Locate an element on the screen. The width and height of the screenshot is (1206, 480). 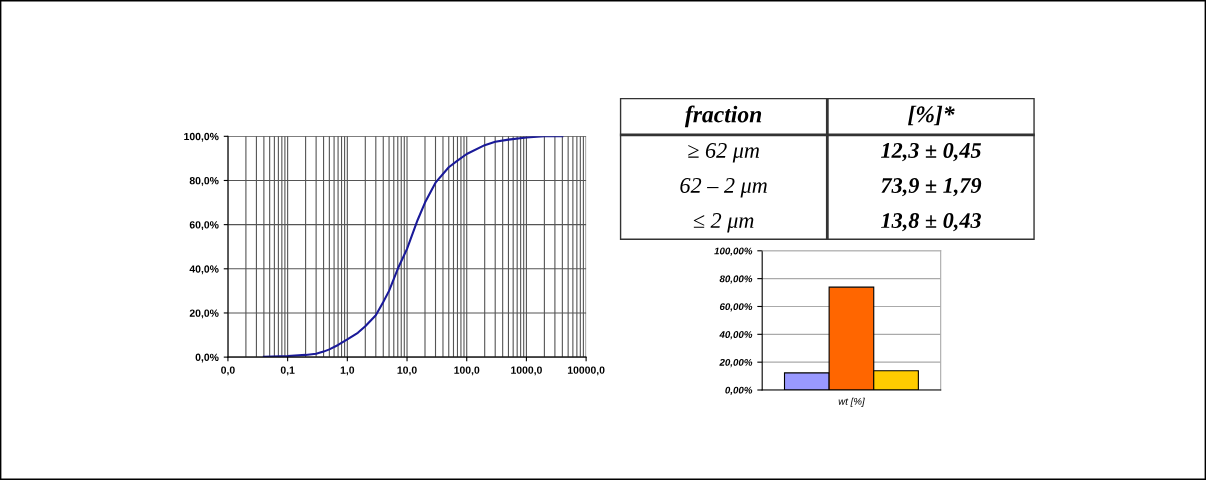
y-tick-label: 0,00% is located at coordinates (739, 391).